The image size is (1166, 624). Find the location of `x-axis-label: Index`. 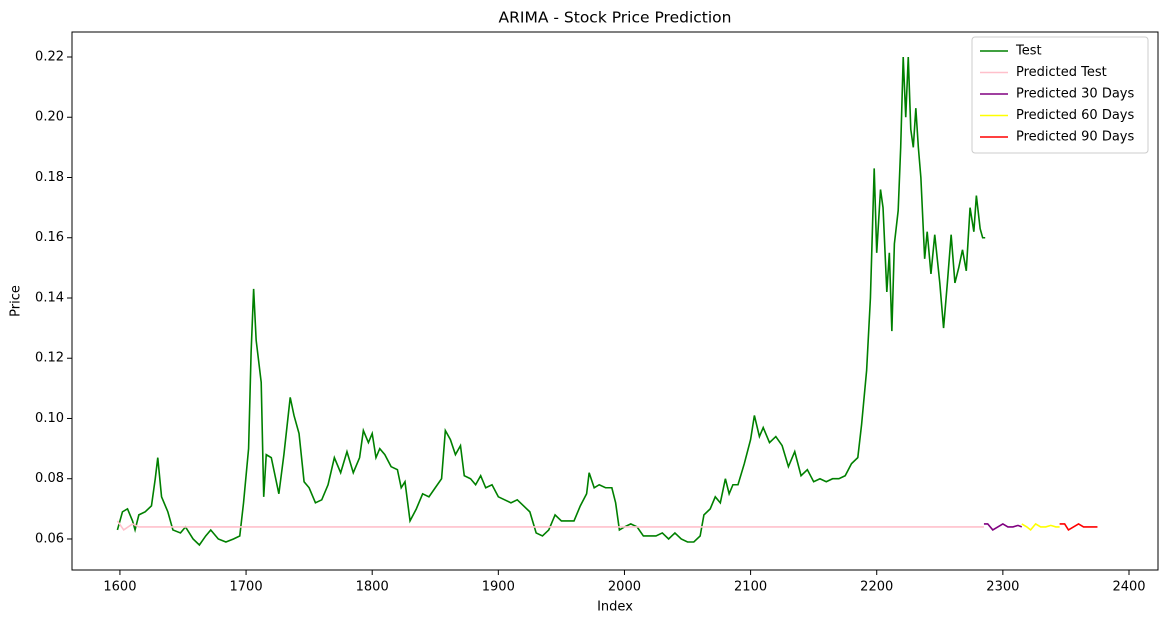

x-axis-label: Index is located at coordinates (615, 607).